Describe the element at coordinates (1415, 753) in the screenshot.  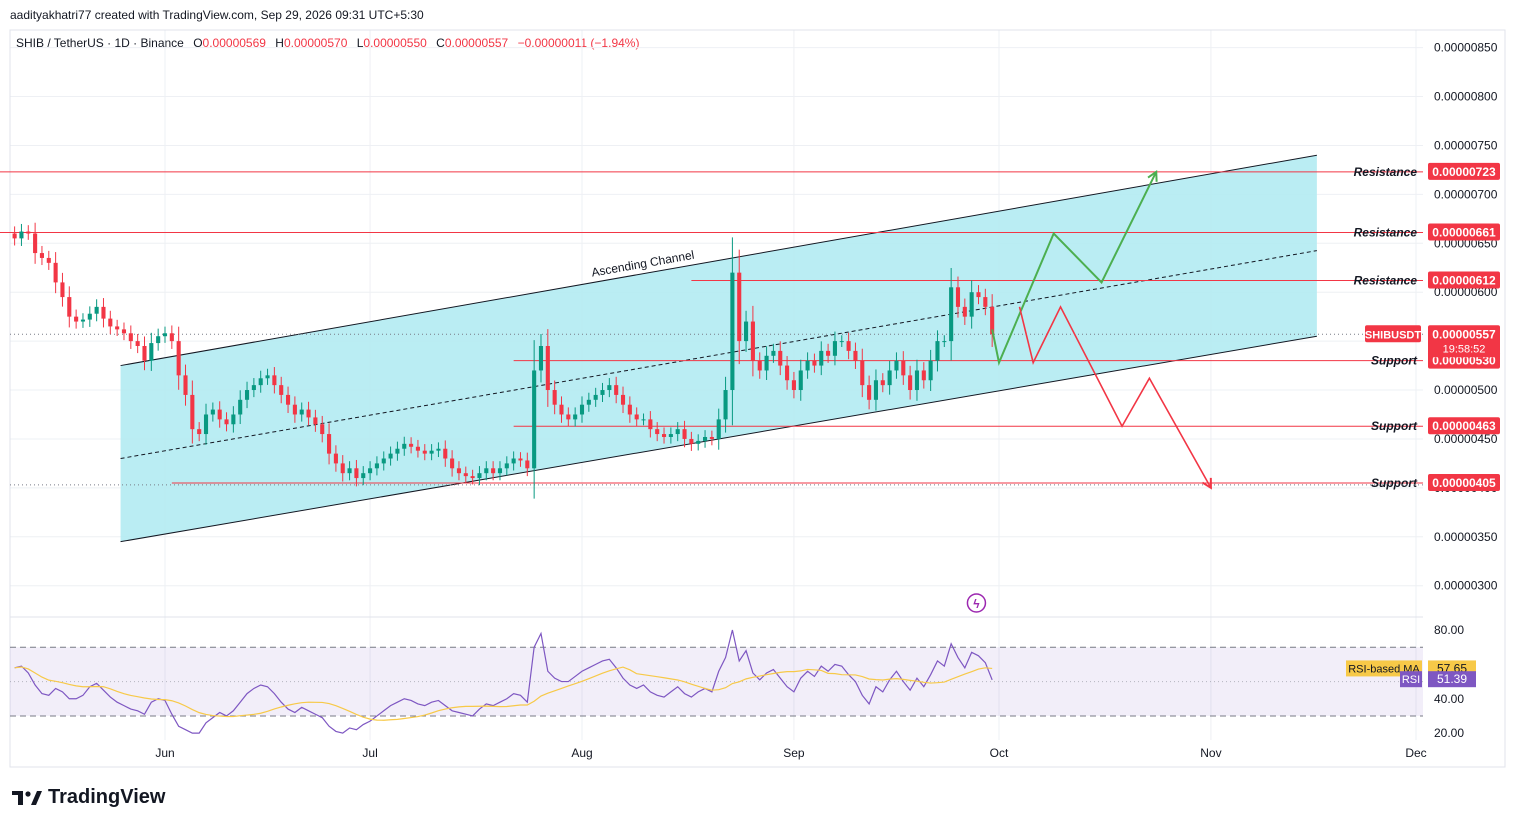
I see `time-tick-label: Dec` at that location.